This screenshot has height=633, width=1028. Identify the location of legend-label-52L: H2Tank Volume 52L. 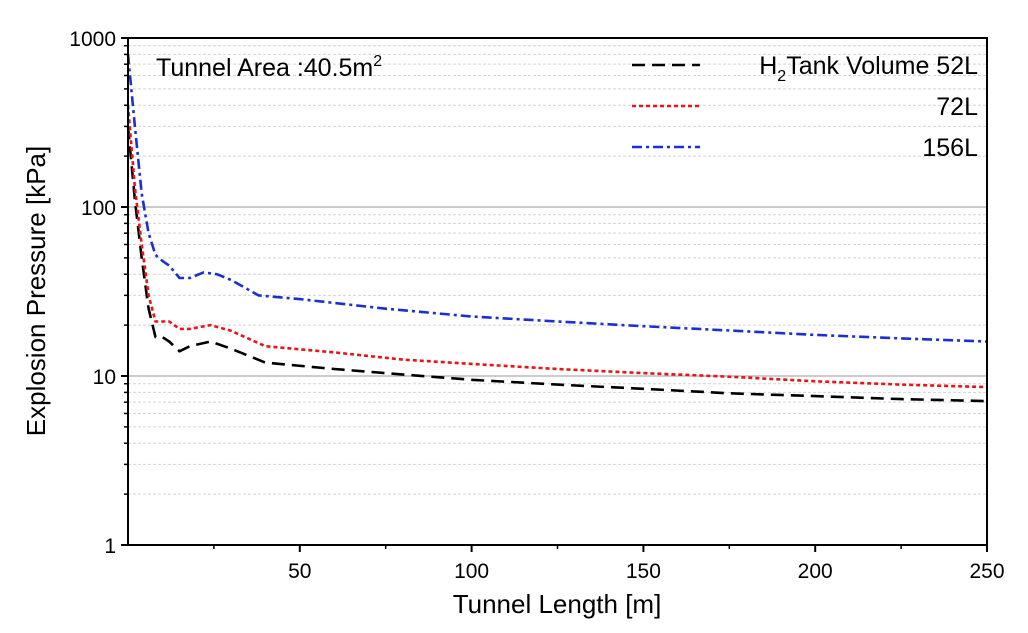
(868, 68).